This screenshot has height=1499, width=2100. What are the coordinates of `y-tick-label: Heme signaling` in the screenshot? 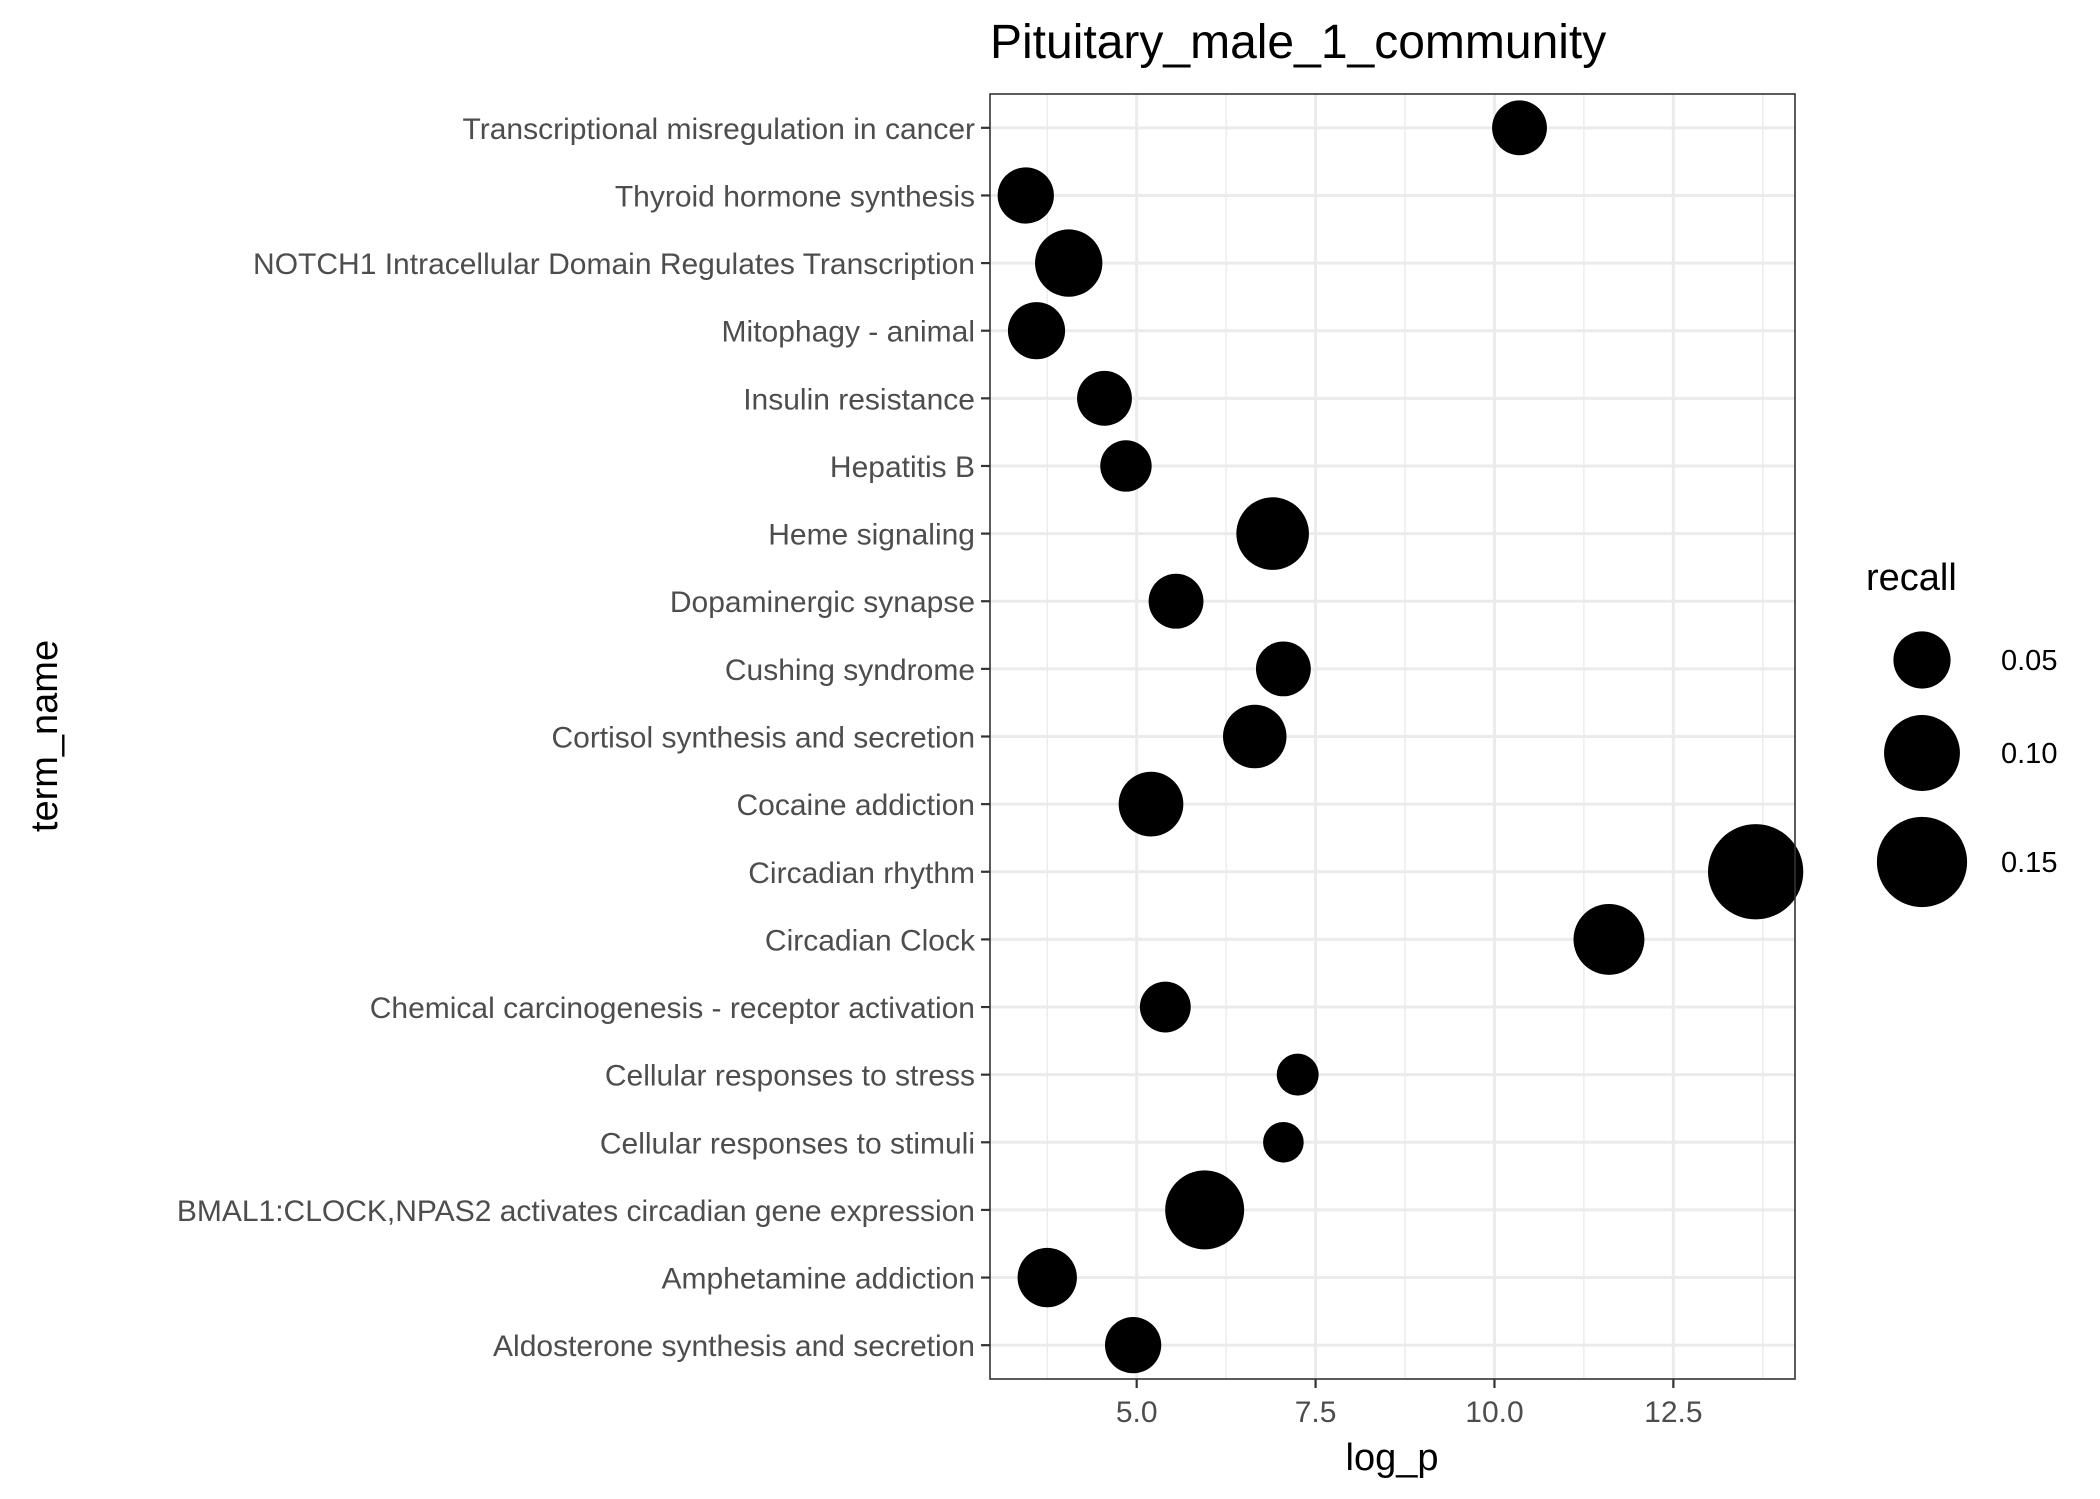 It's located at (871, 535).